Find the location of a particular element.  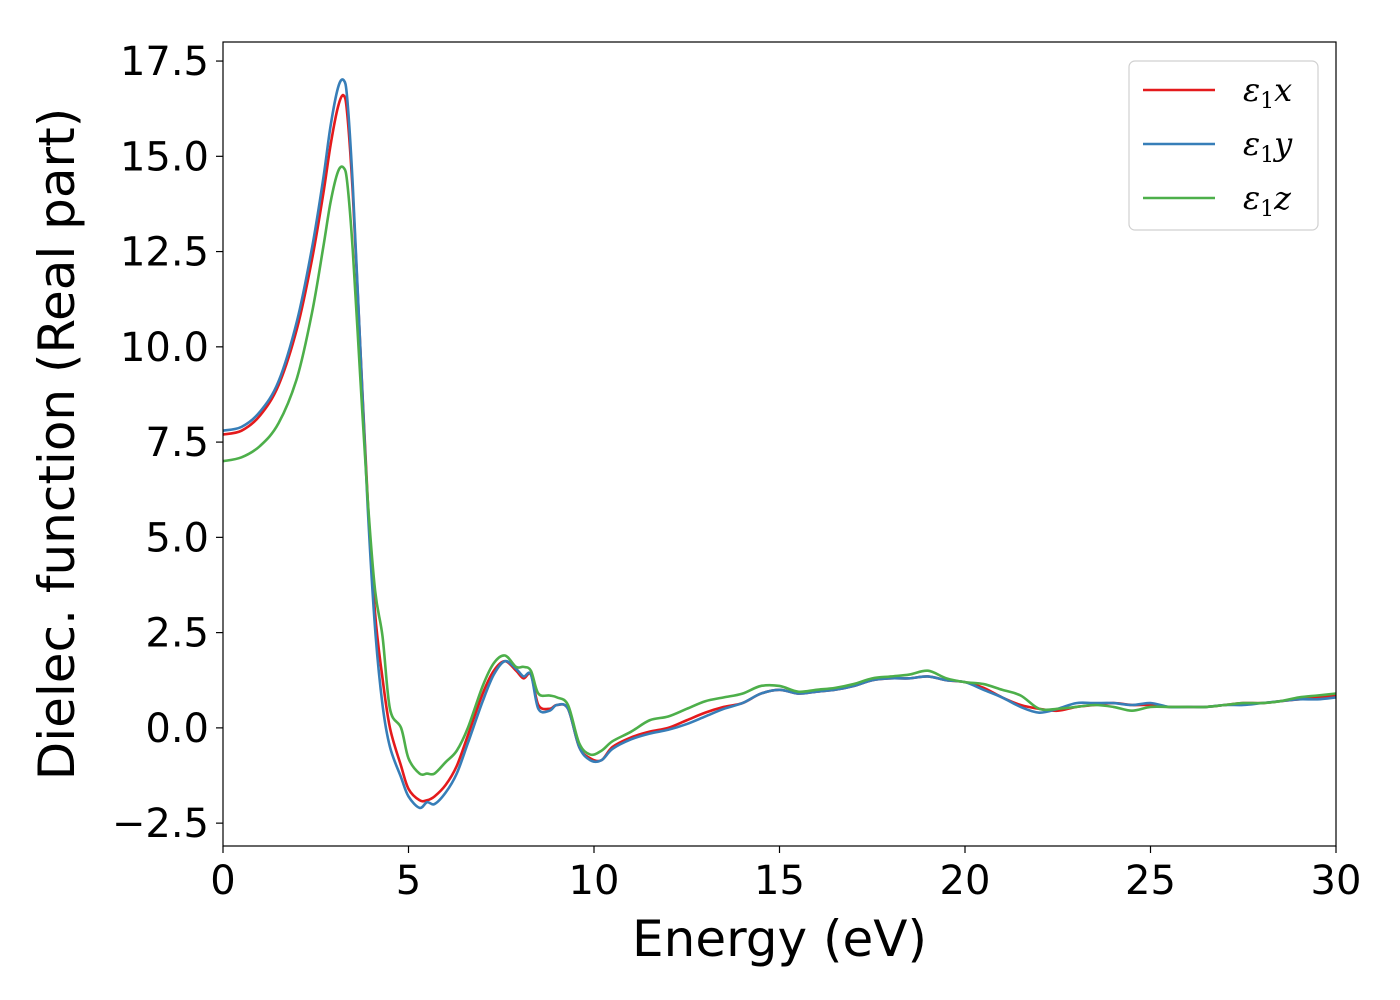

y-tick-label: 2.5 is located at coordinates (177, 634).